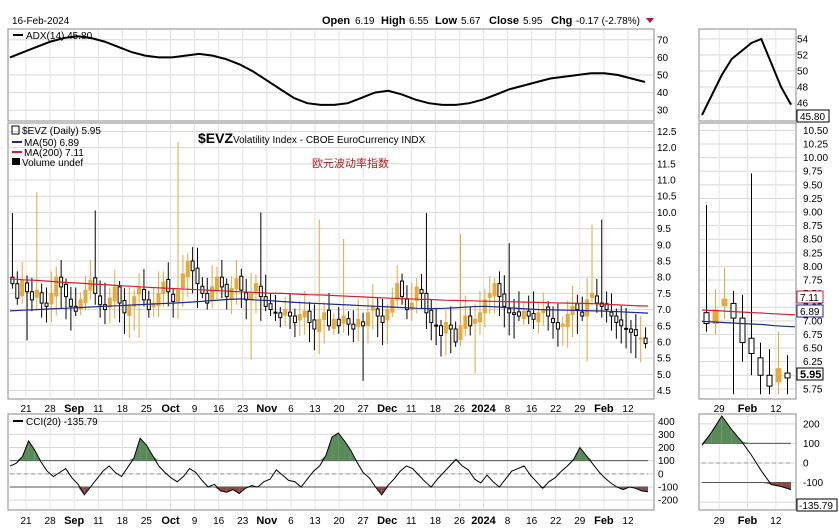  I want to click on main-x-tick: 26, so click(460, 521).